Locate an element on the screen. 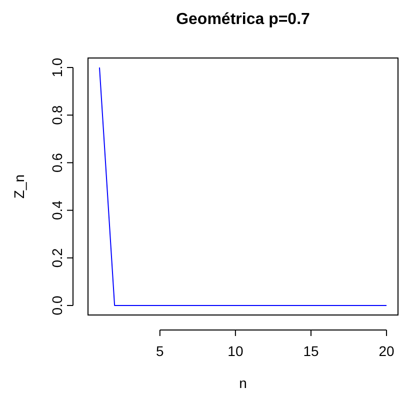 Image resolution: width=401 pixels, height=400 pixels. y-axis-title: Z_n is located at coordinates (19, 186).